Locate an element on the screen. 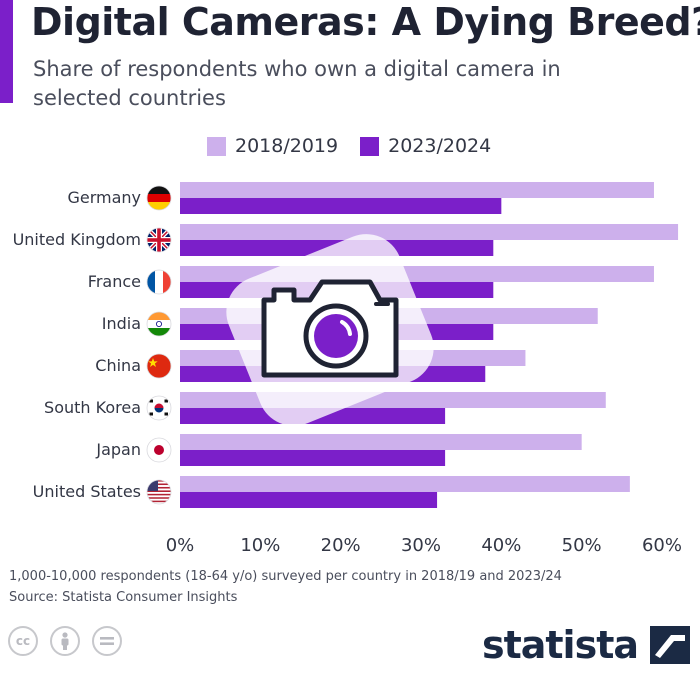 Image resolution: width=700 pixels, height=673 pixels. x-tick-label: 40% is located at coordinates (501, 545).